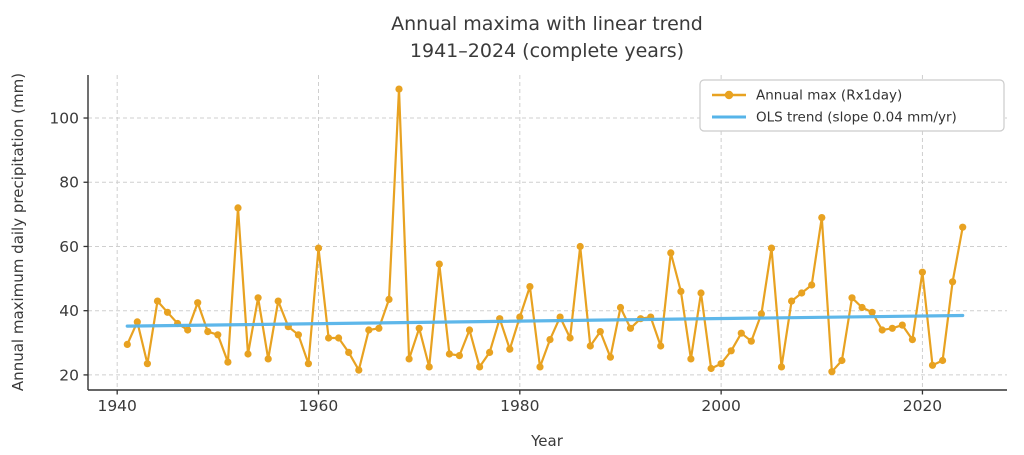 The height and width of the screenshot is (455, 1024). What do you see at coordinates (429, 367) in the screenshot?
I see `data-point-1971` at bounding box center [429, 367].